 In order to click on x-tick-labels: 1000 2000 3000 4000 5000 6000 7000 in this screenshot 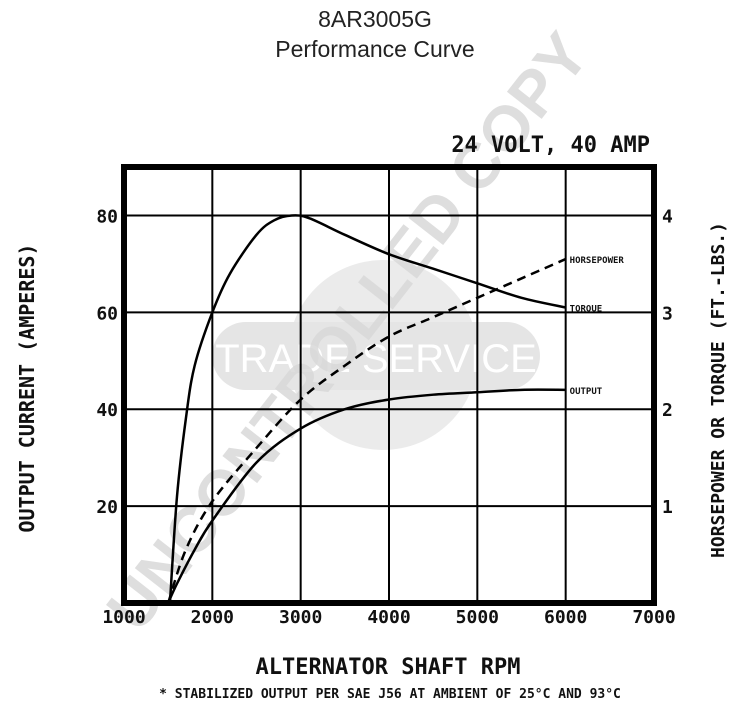, I will do `click(388, 617)`.